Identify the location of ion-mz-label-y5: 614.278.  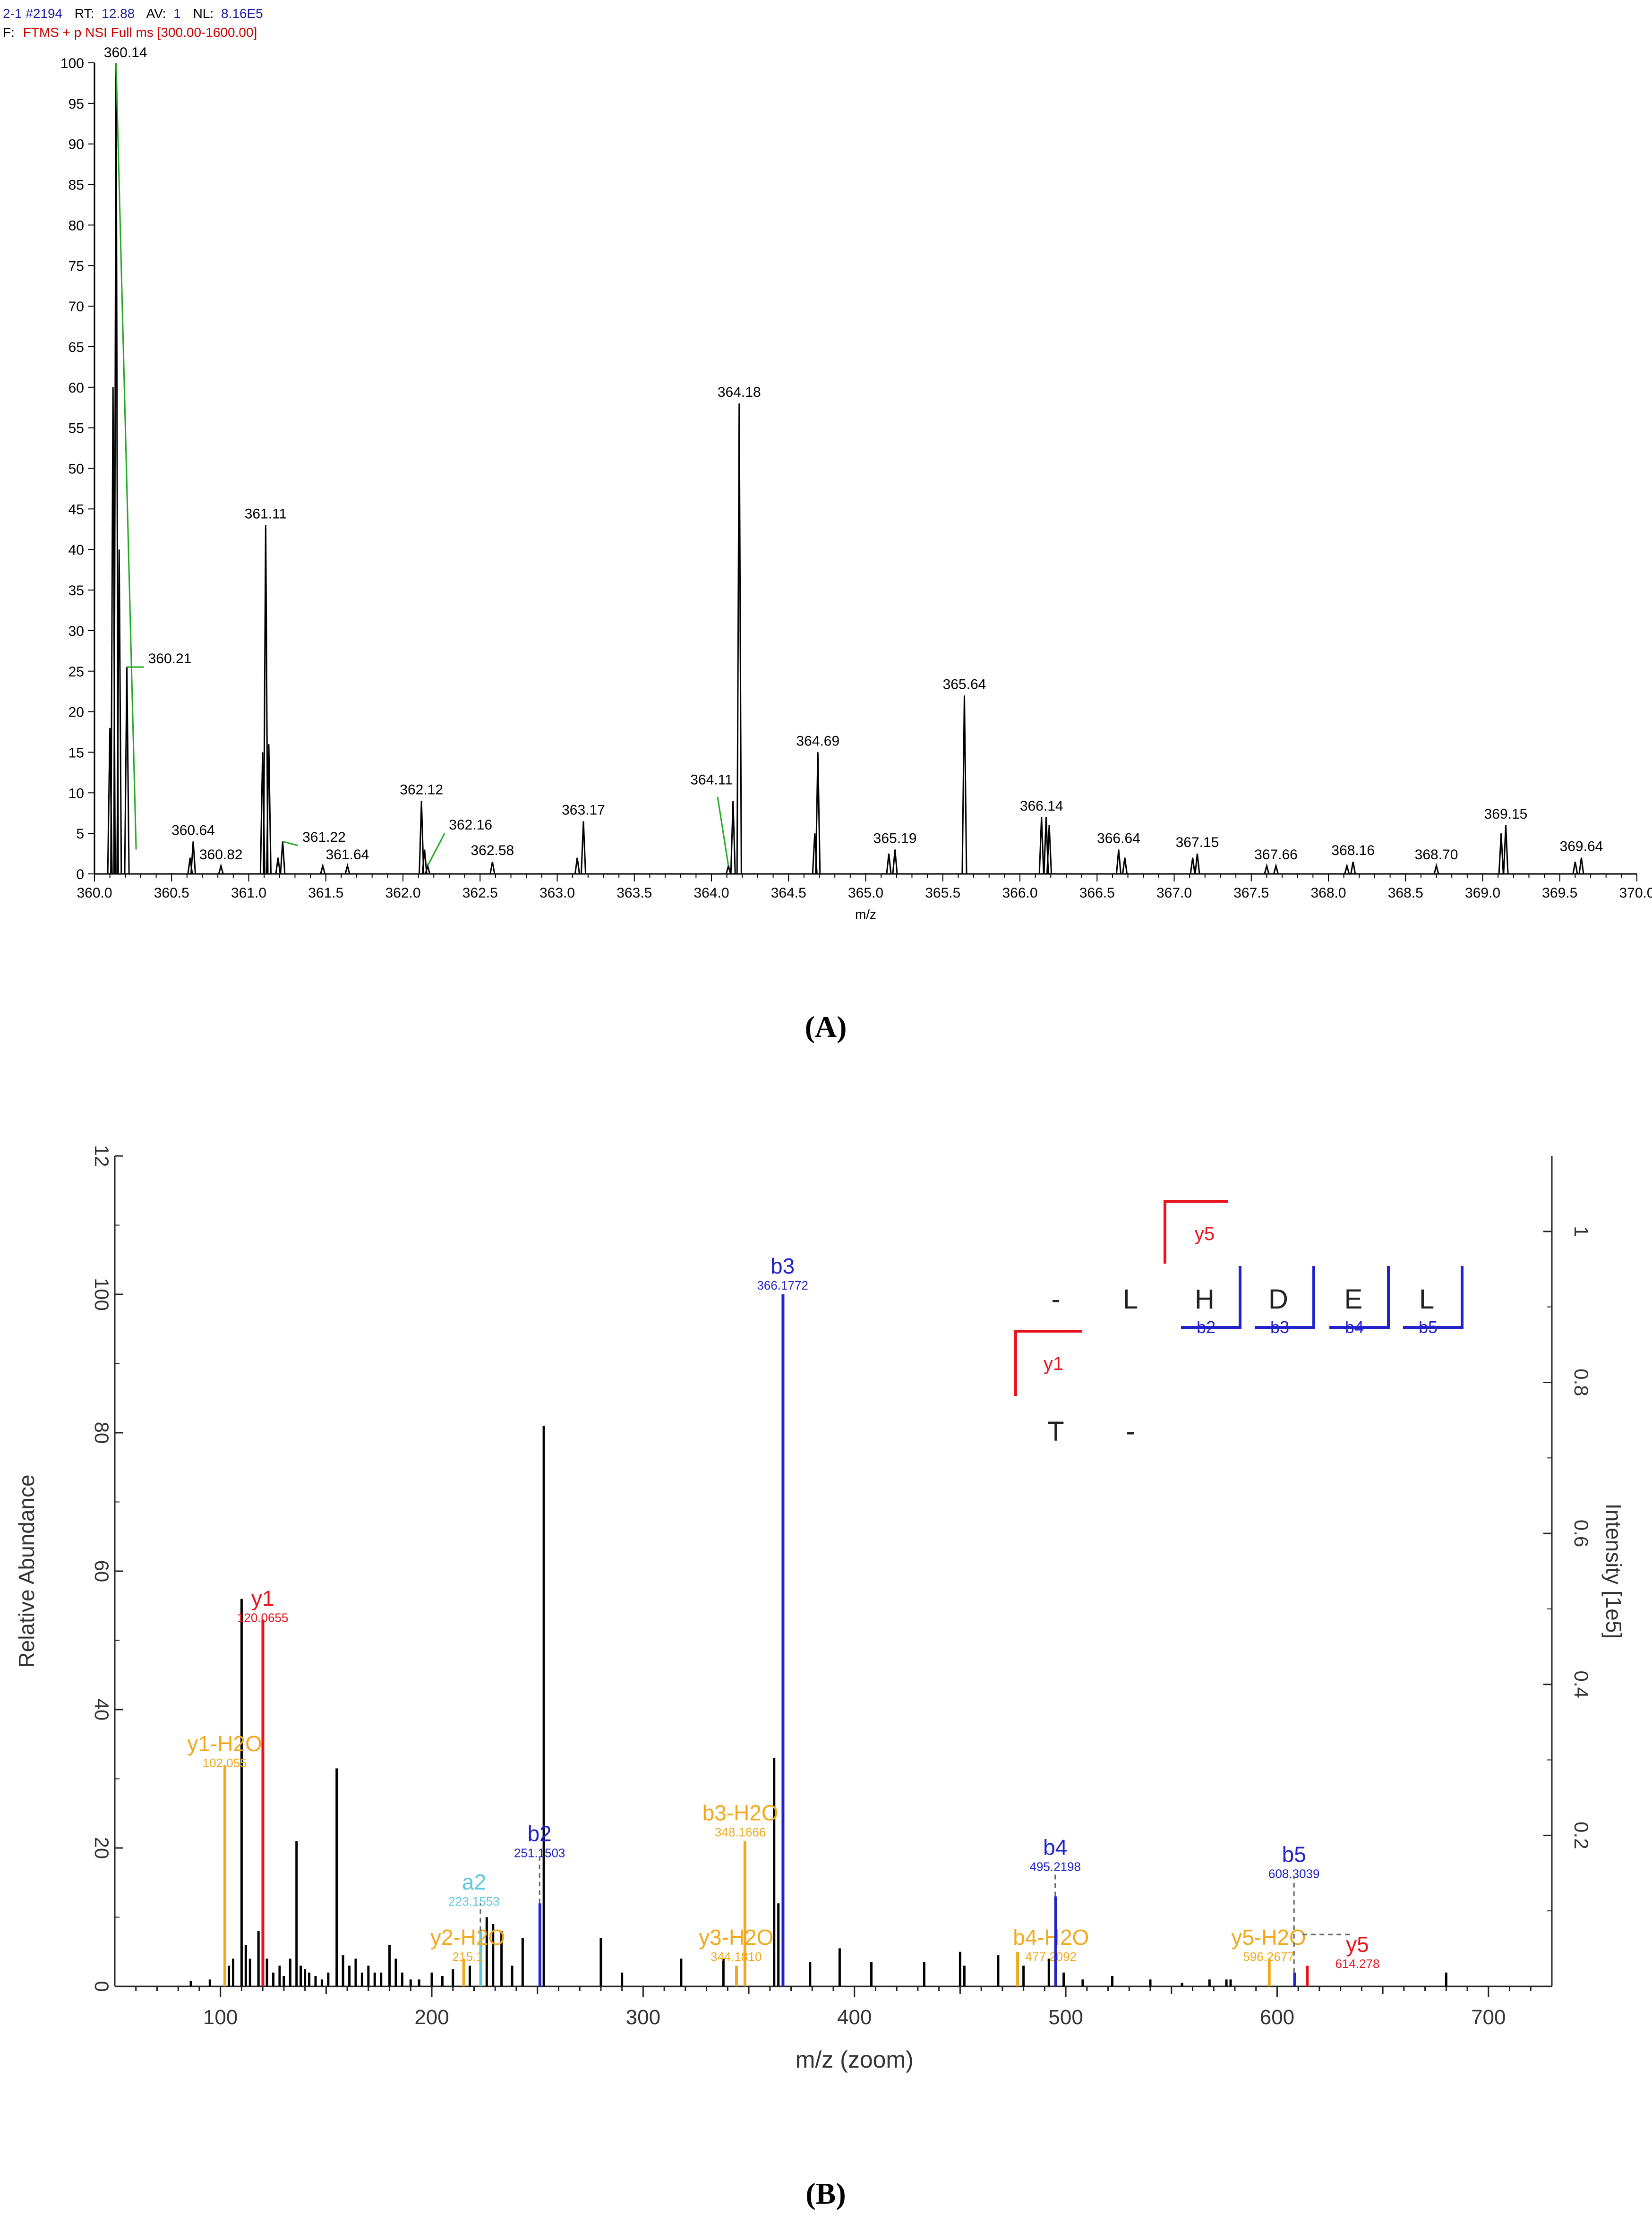
(1357, 1964).